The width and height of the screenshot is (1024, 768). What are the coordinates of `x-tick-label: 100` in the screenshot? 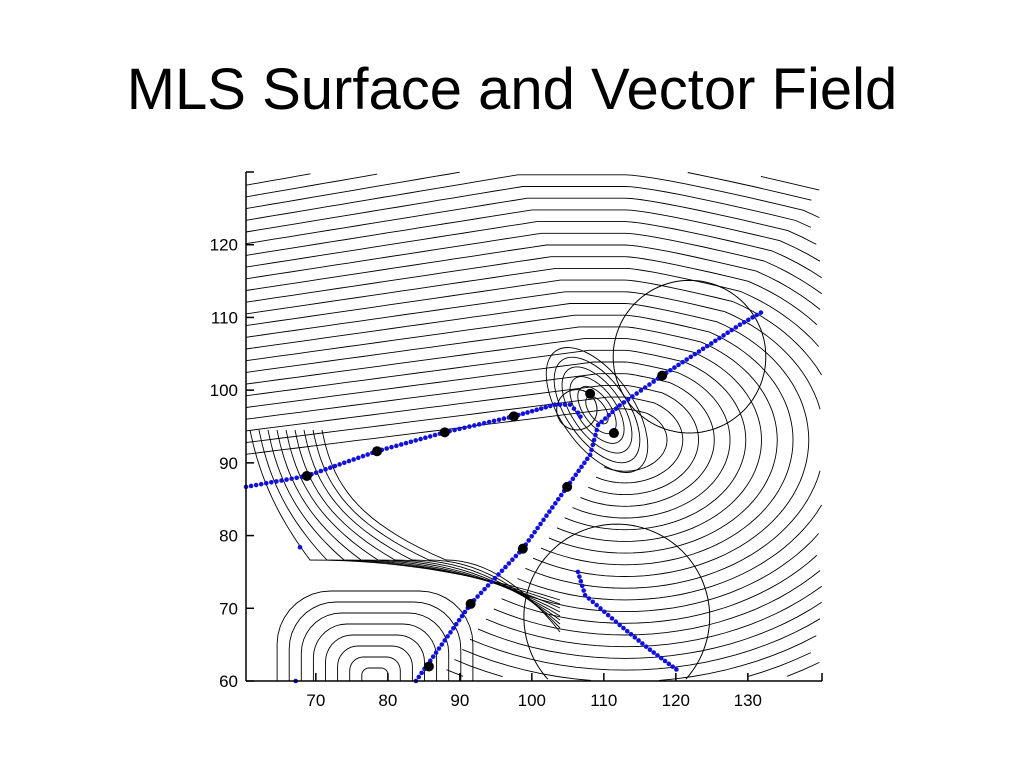 It's located at (532, 700).